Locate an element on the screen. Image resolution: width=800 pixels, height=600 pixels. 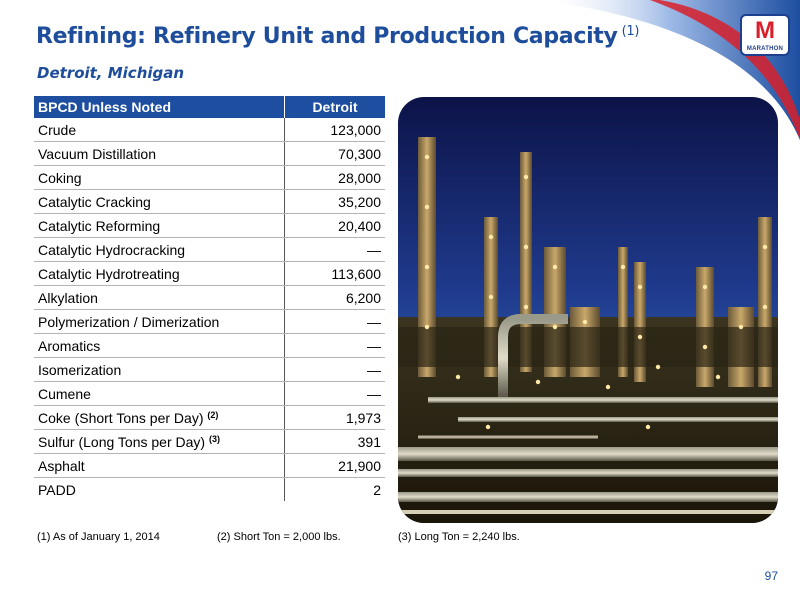
logo-text: MARATHON is located at coordinates (765, 49).